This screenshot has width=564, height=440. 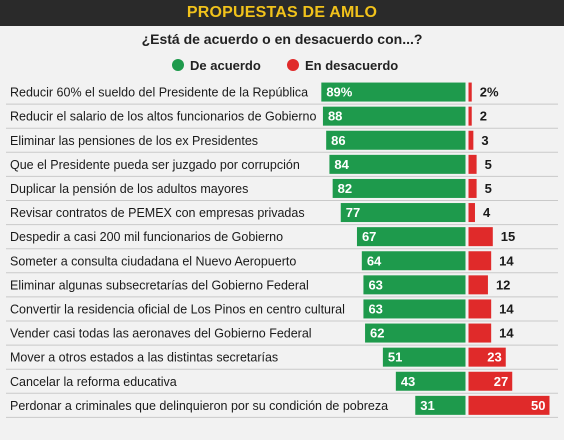 What do you see at coordinates (374, 260) in the screenshot?
I see `agree-value-label: 64` at bounding box center [374, 260].